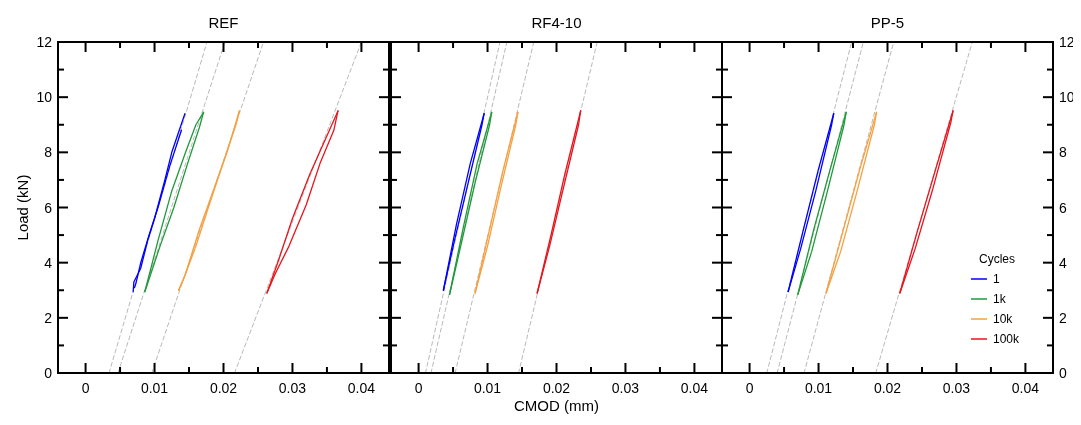 The image size is (1081, 425). Describe the element at coordinates (996, 279) in the screenshot. I see `legend-label: 1` at that location.